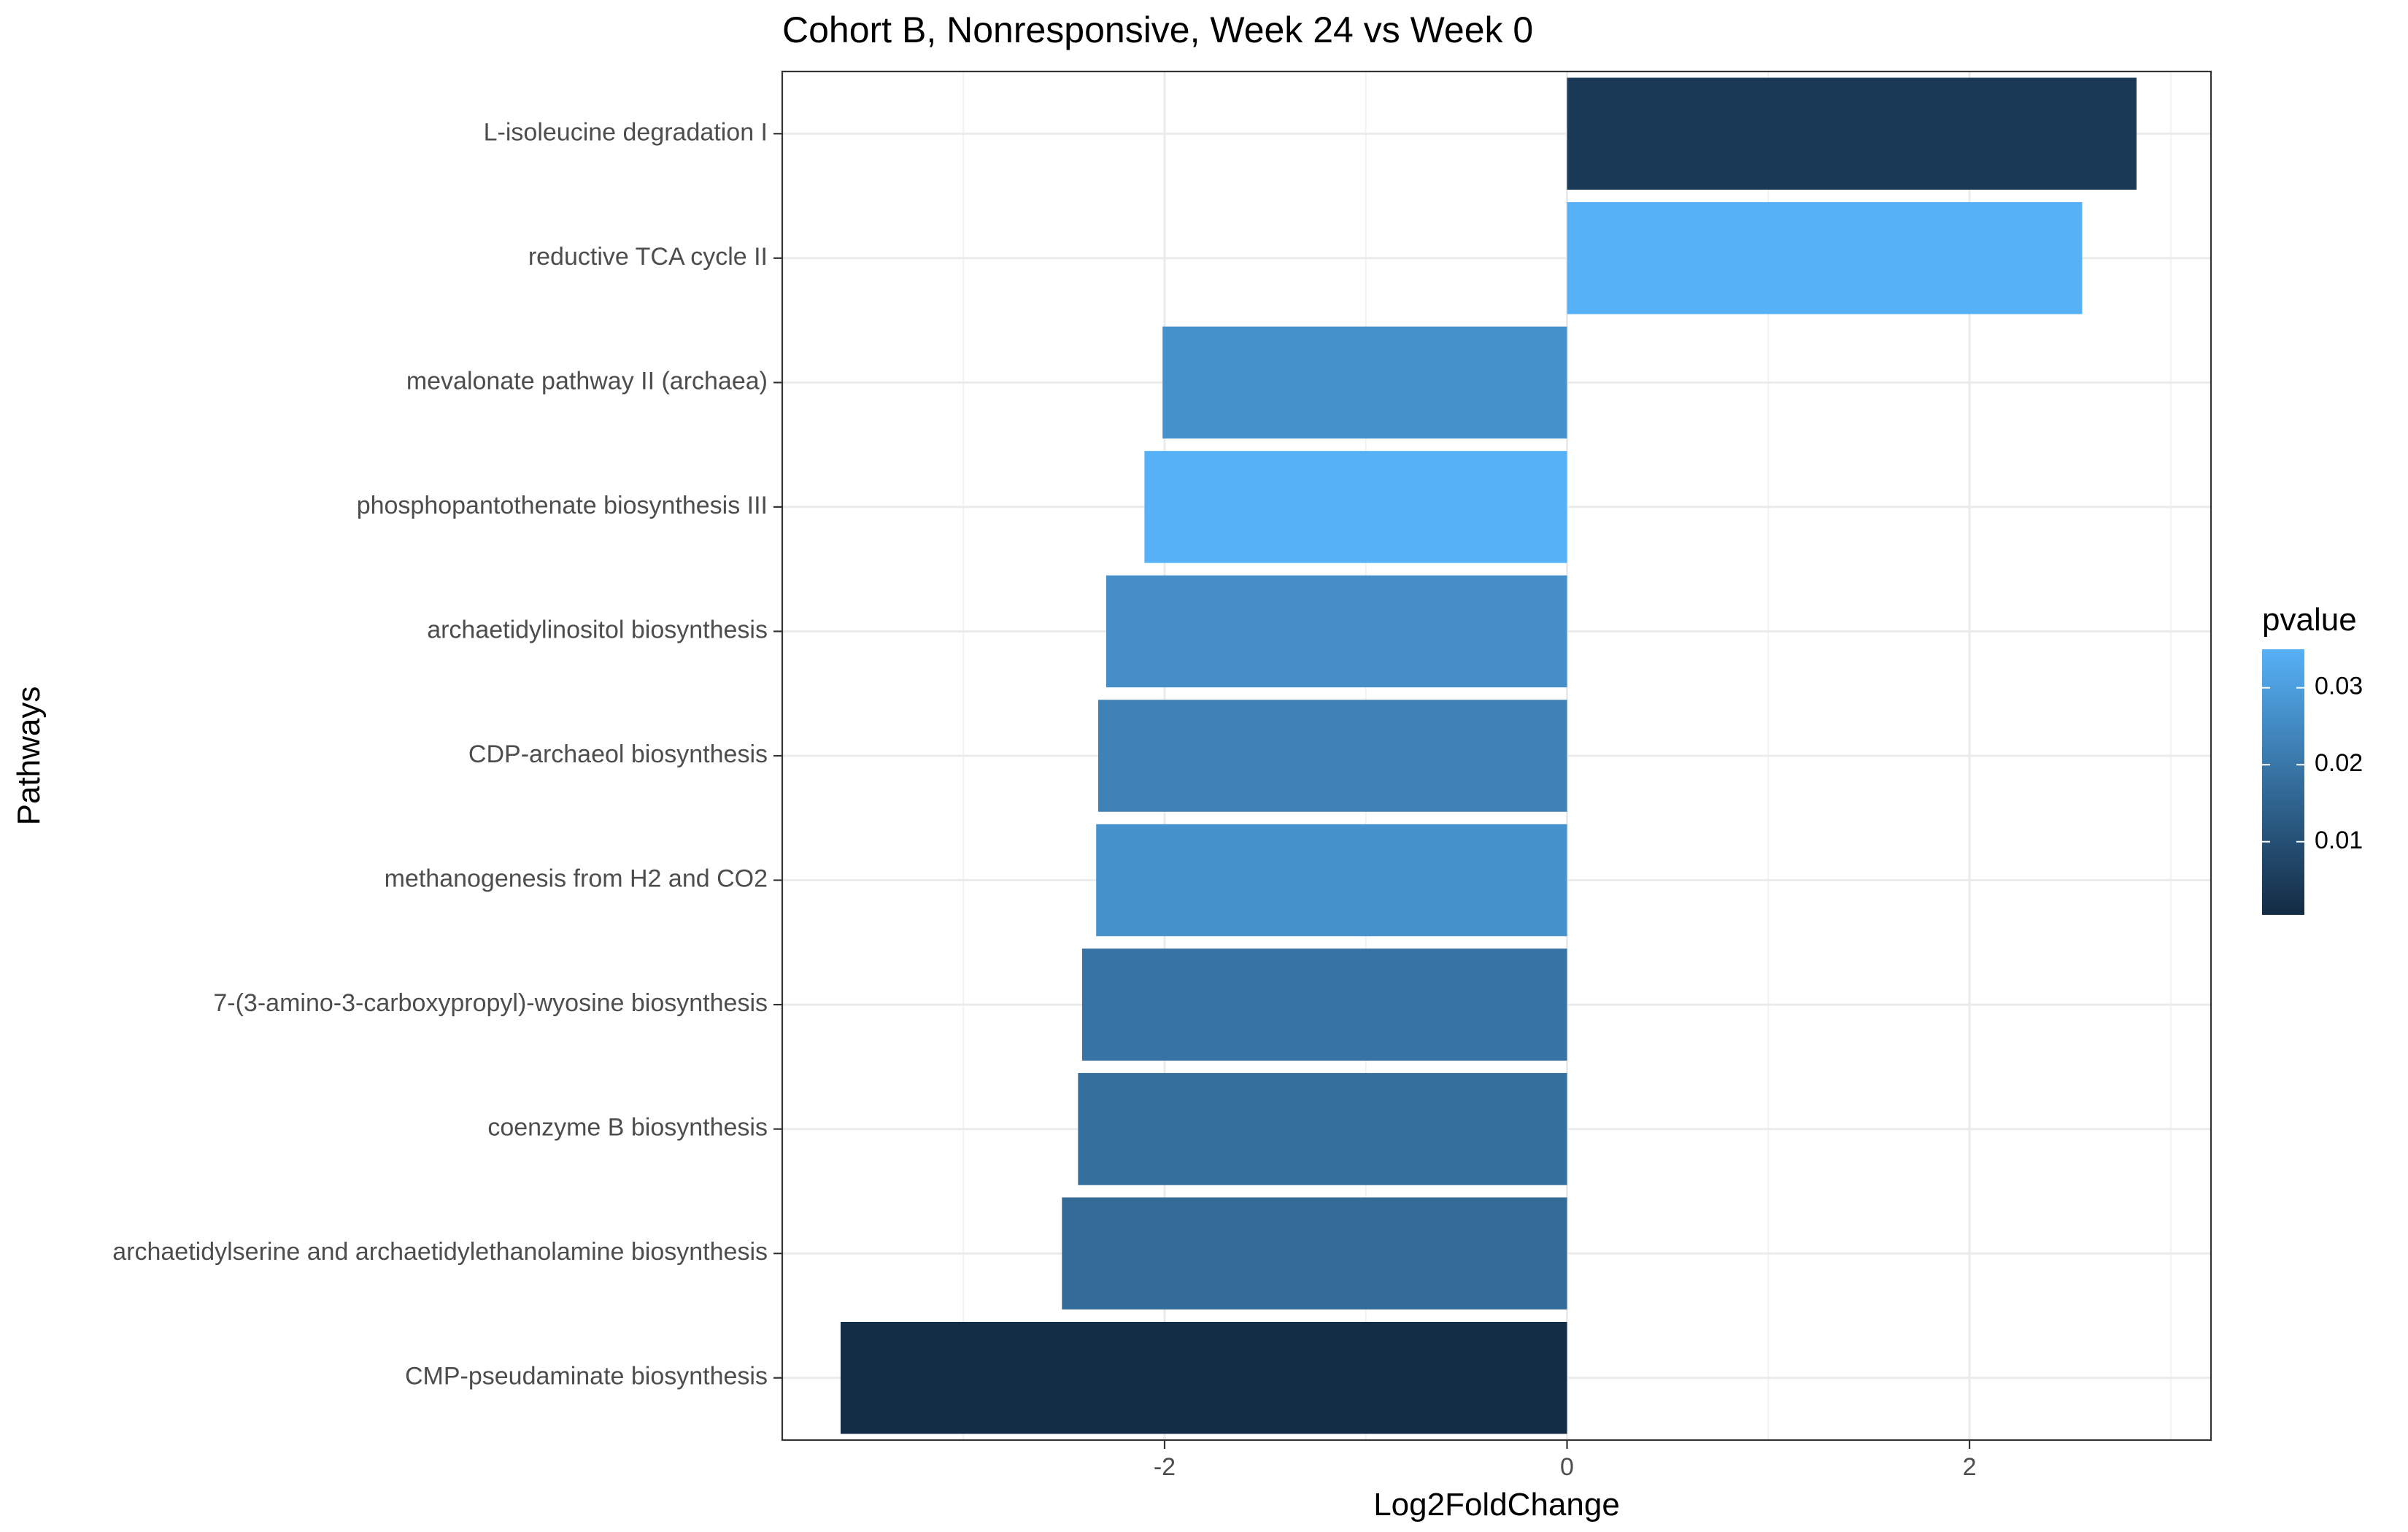  I want to click on x-axis: -2 0 2, so click(1566, 1461).